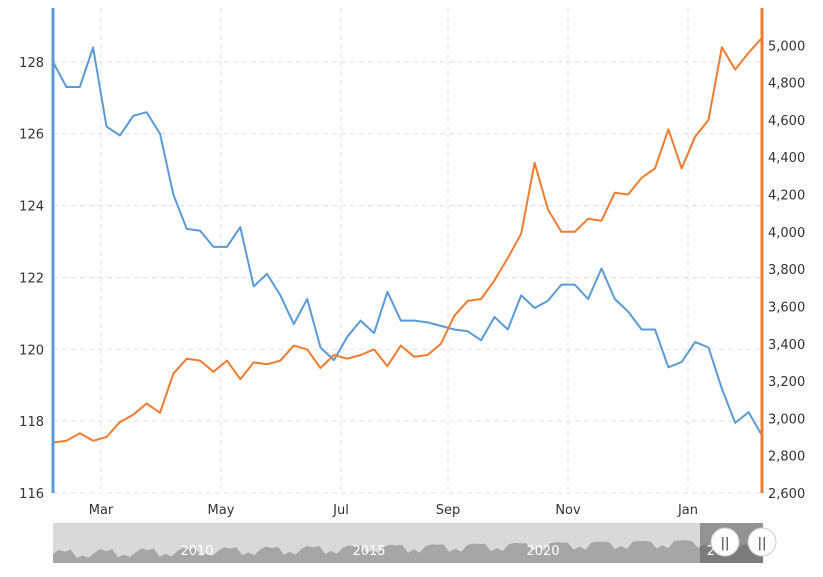  What do you see at coordinates (786, 419) in the screenshot?
I see `right-tick-label: 3,000` at bounding box center [786, 419].